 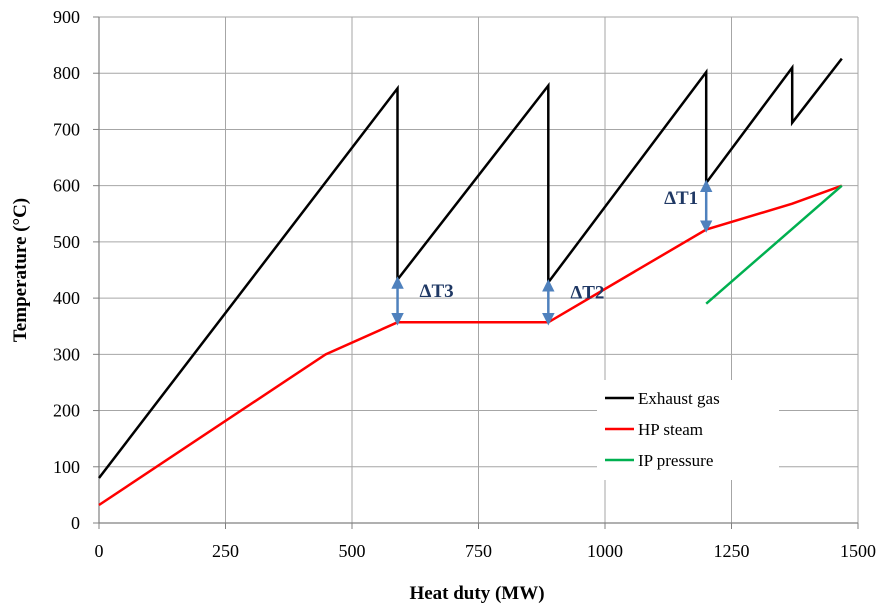 What do you see at coordinates (66, 17) in the screenshot?
I see `y-tick-label-900: 900` at bounding box center [66, 17].